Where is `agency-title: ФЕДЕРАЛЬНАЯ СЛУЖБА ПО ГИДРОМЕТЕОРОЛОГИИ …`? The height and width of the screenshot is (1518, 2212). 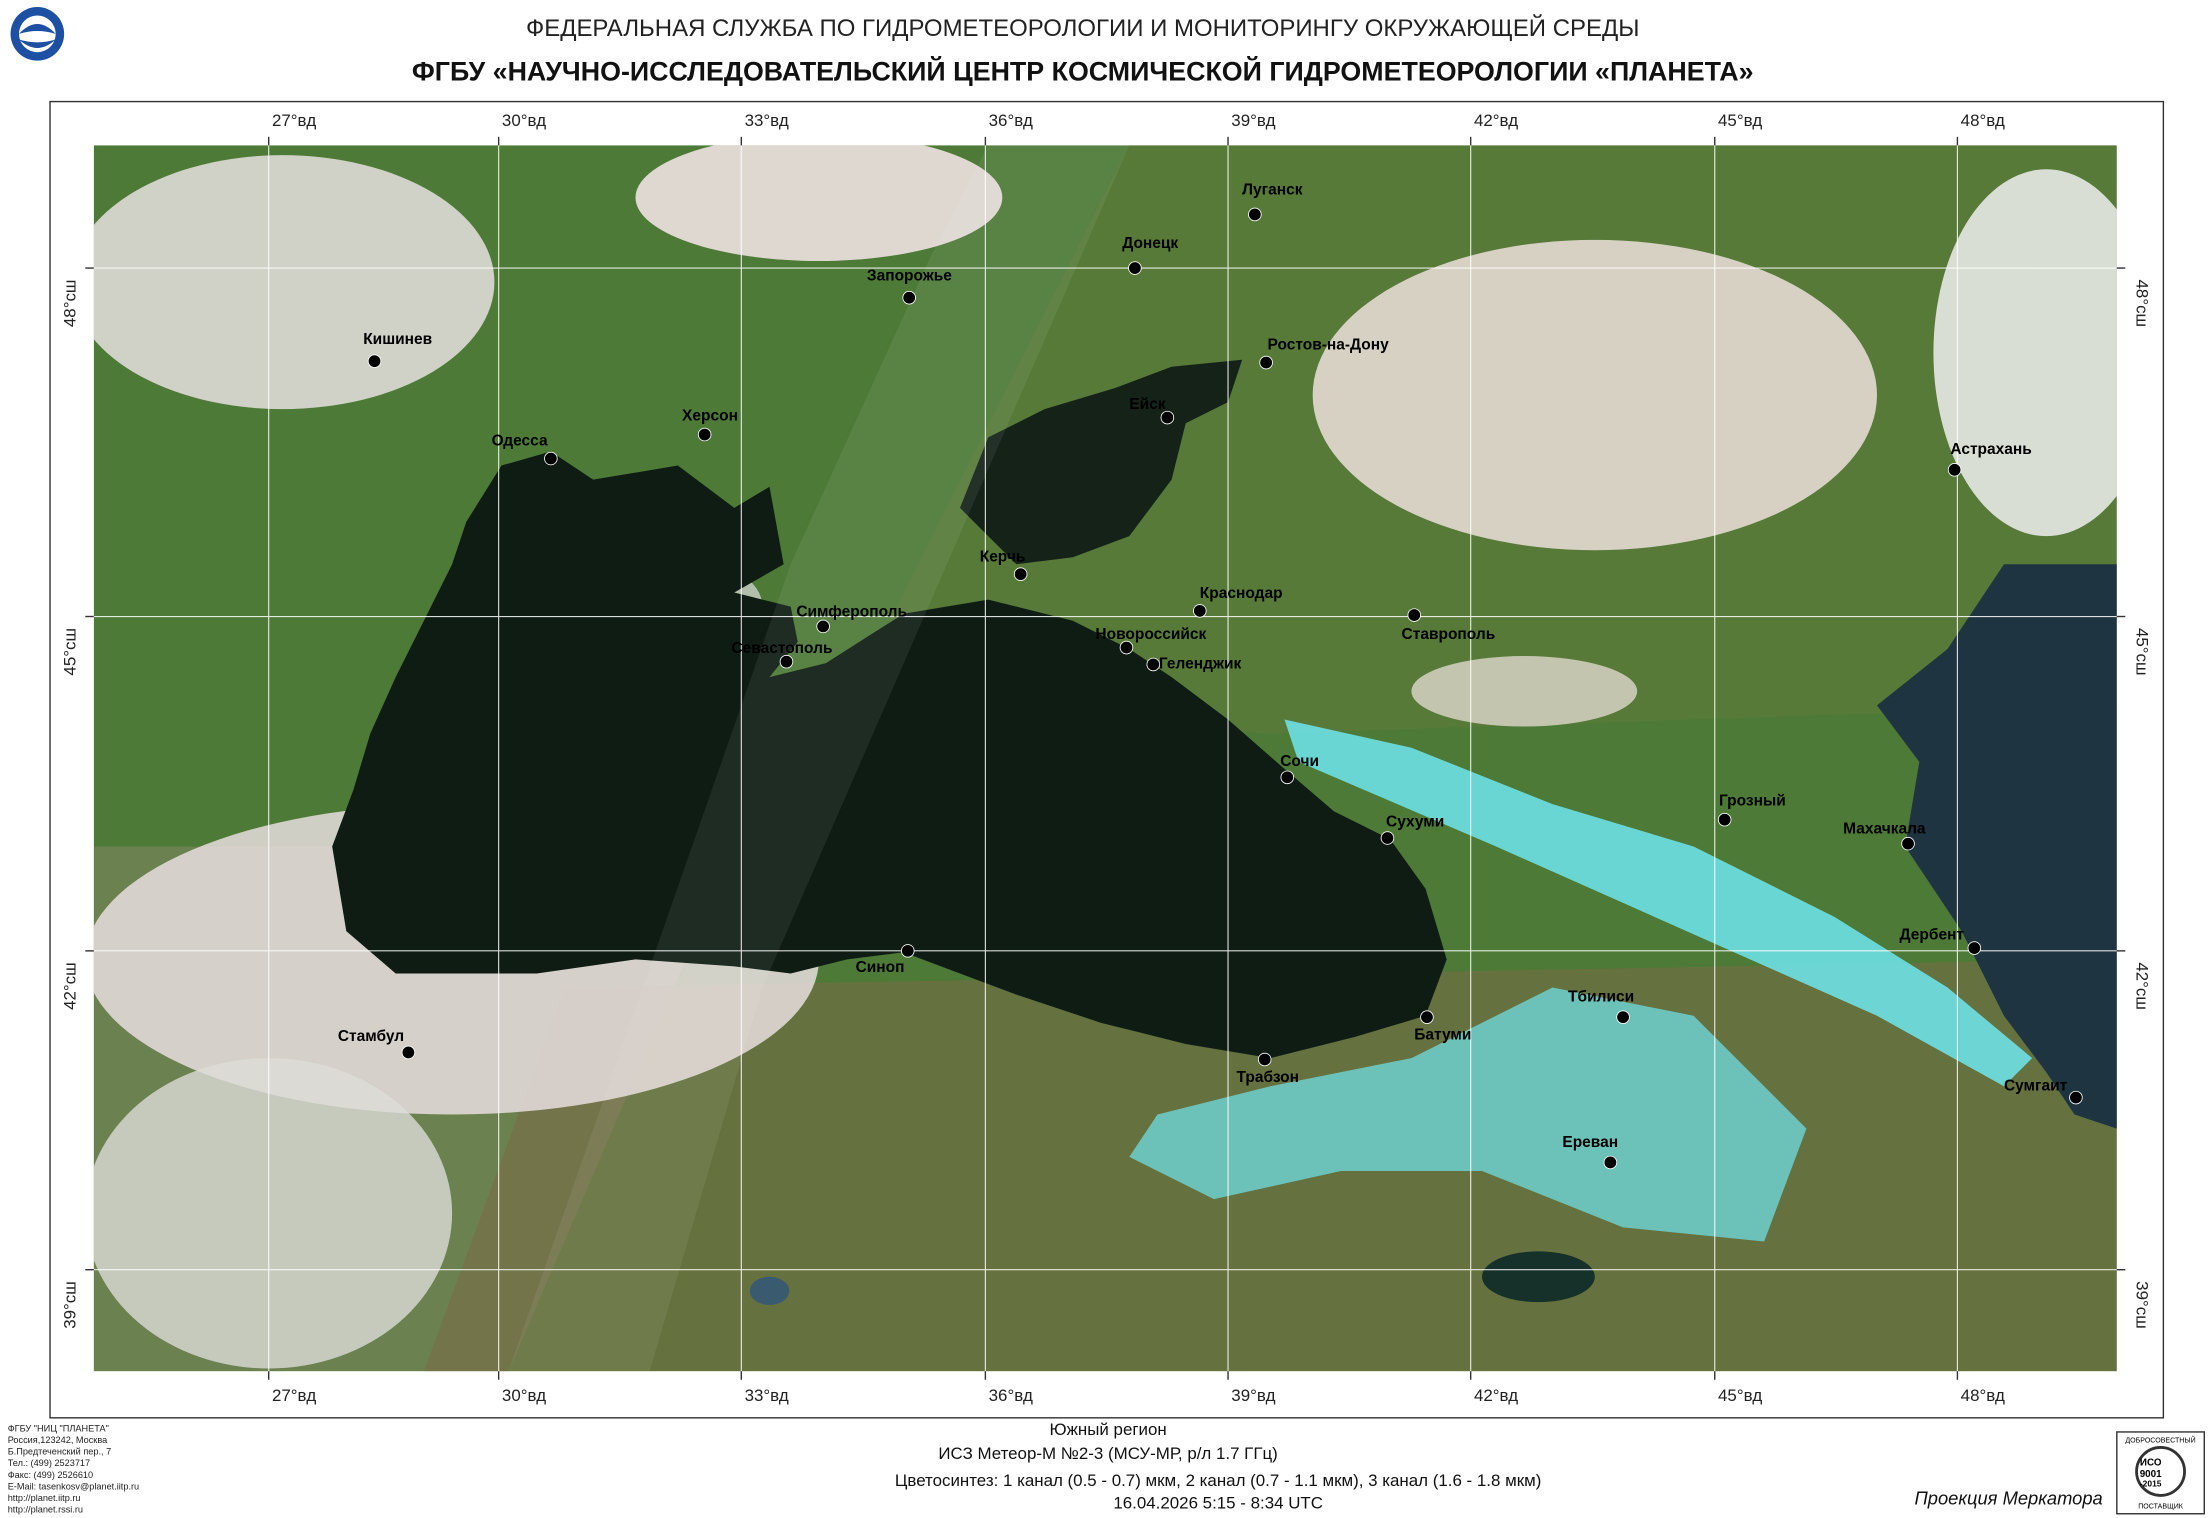 agency-title: ФЕДЕРАЛЬНАЯ СЛУЖБА ПО ГИДРОМЕТЕОРОЛОГИИ … is located at coordinates (1082, 28).